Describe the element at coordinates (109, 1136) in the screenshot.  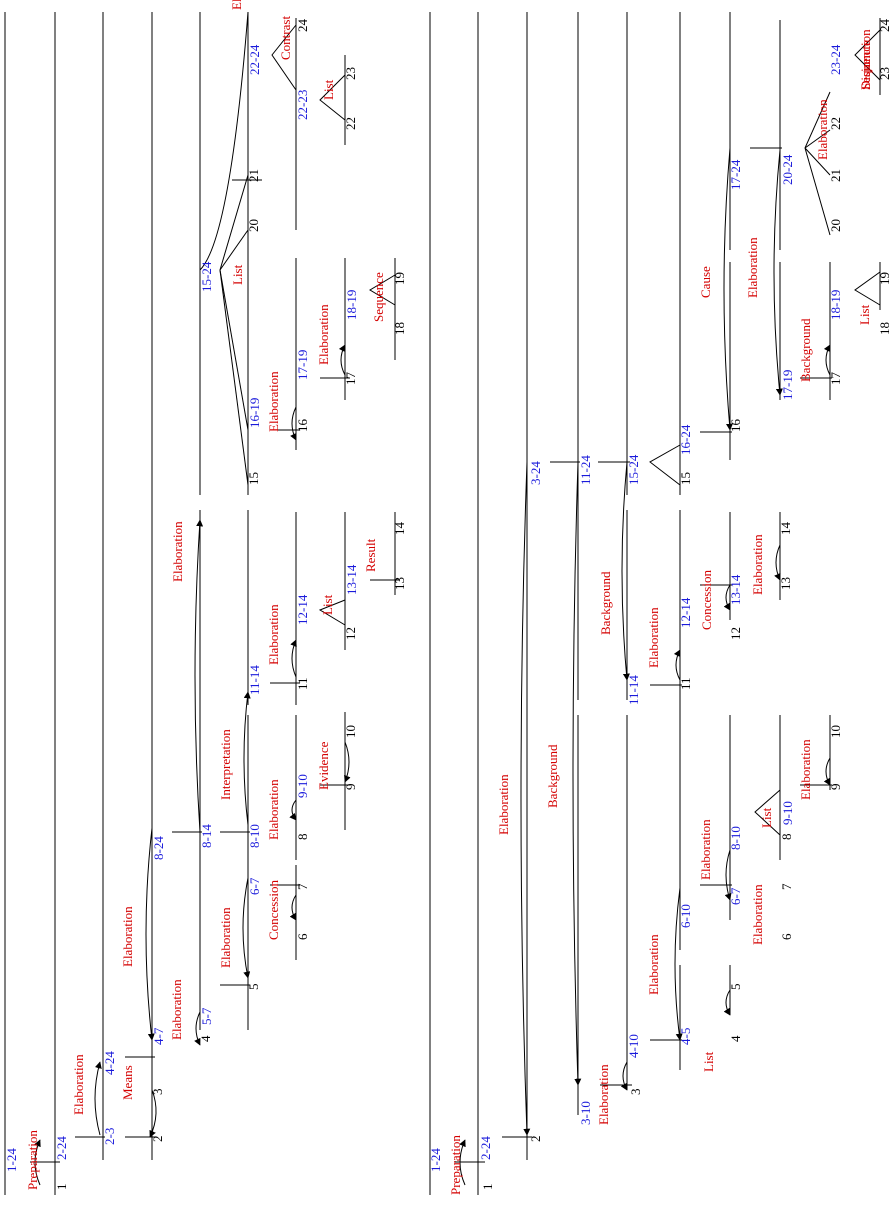
I see `span-label: 2-3` at that location.